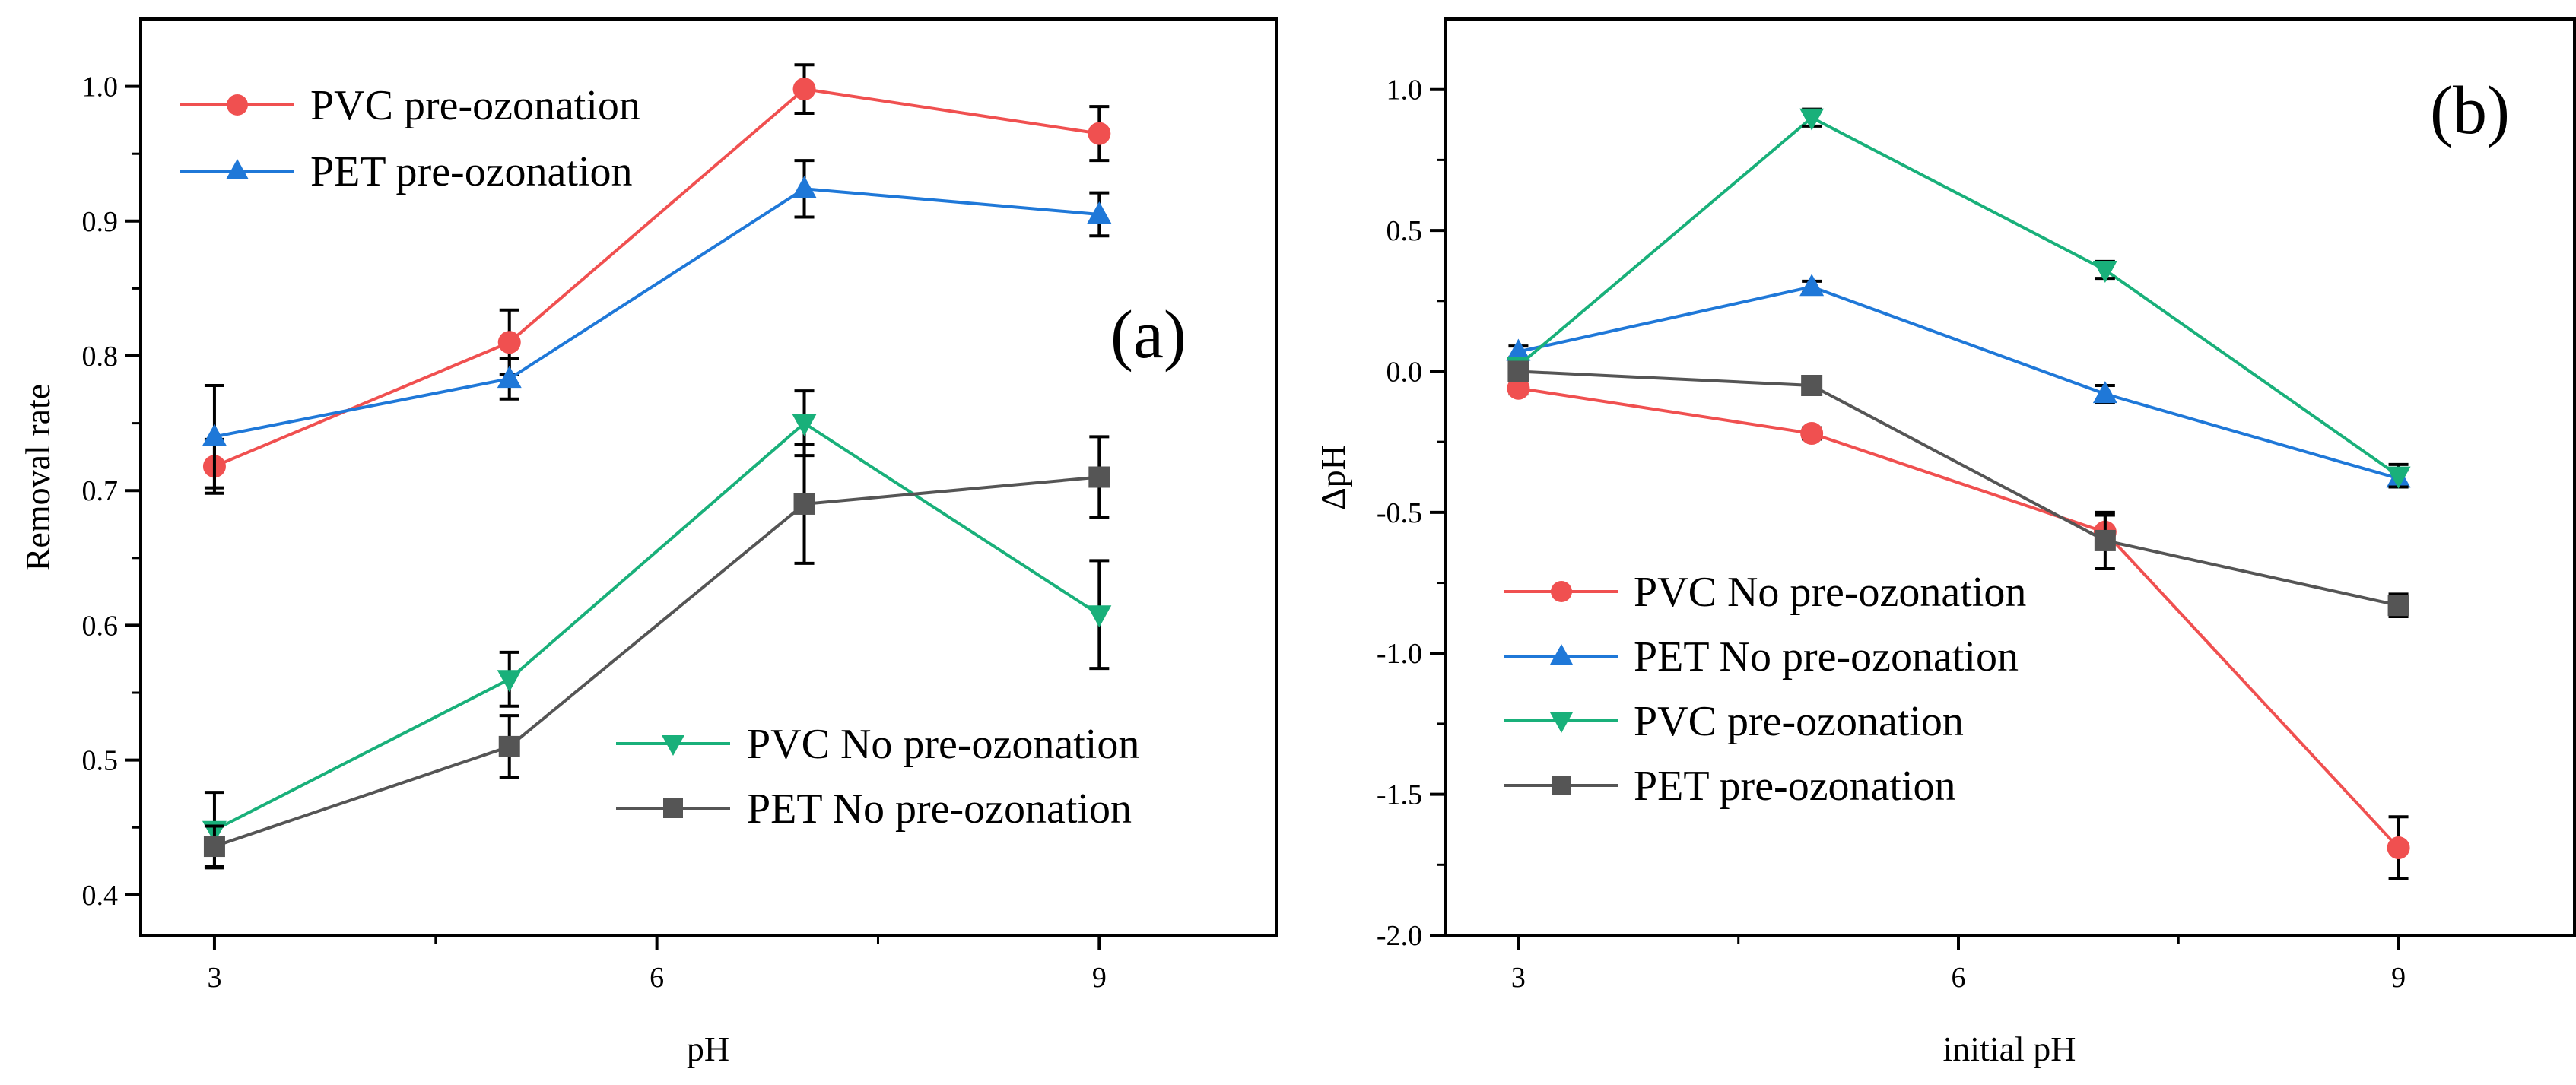 Image resolution: width=2576 pixels, height=1085 pixels. Describe the element at coordinates (410, 138) in the screenshot. I see `legend-top-left: PVC pre-ozonation PET pre-ozonation` at that location.